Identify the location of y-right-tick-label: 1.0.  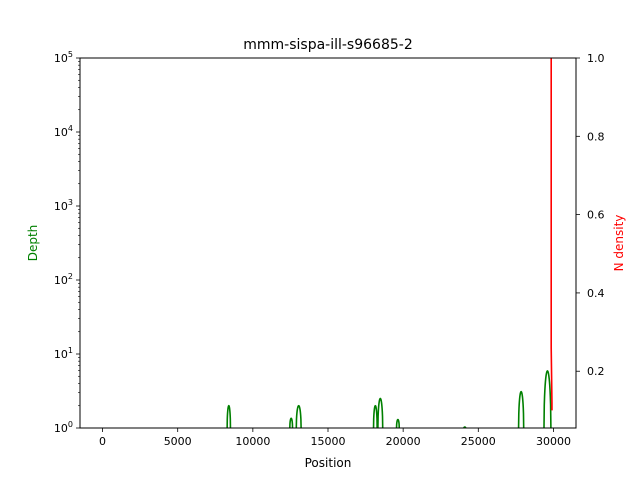
(596, 58).